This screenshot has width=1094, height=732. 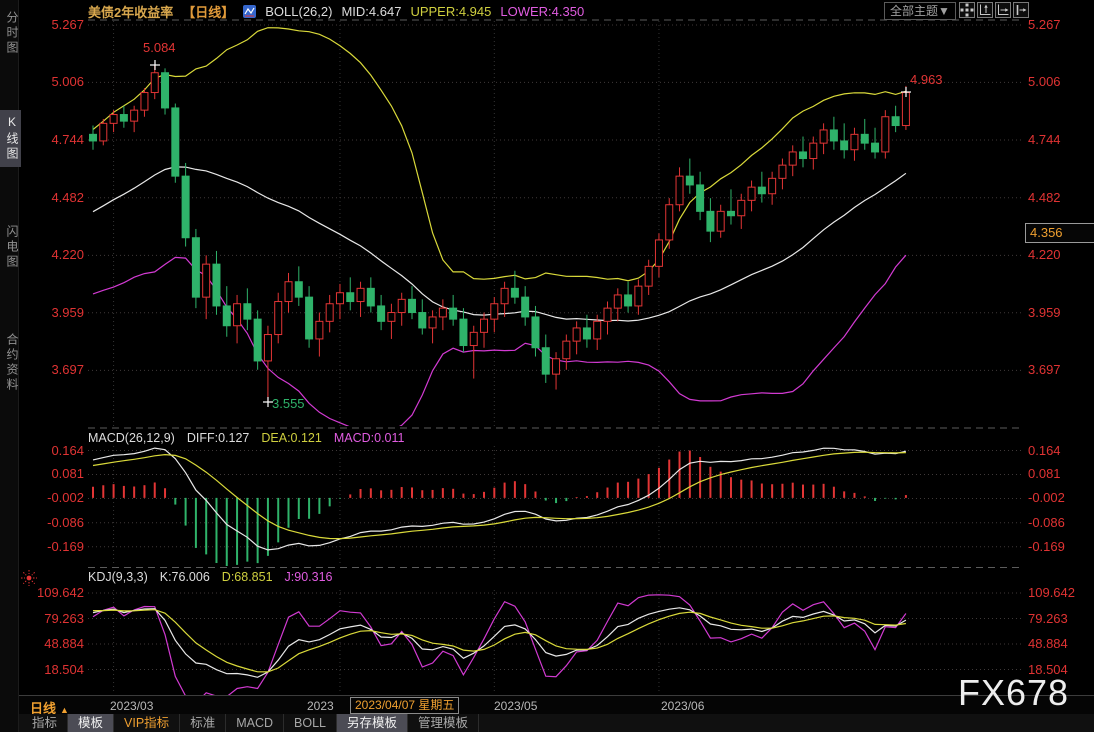 What do you see at coordinates (1051, 592) in the screenshot?
I see `y-axis-label-right: 109.642` at bounding box center [1051, 592].